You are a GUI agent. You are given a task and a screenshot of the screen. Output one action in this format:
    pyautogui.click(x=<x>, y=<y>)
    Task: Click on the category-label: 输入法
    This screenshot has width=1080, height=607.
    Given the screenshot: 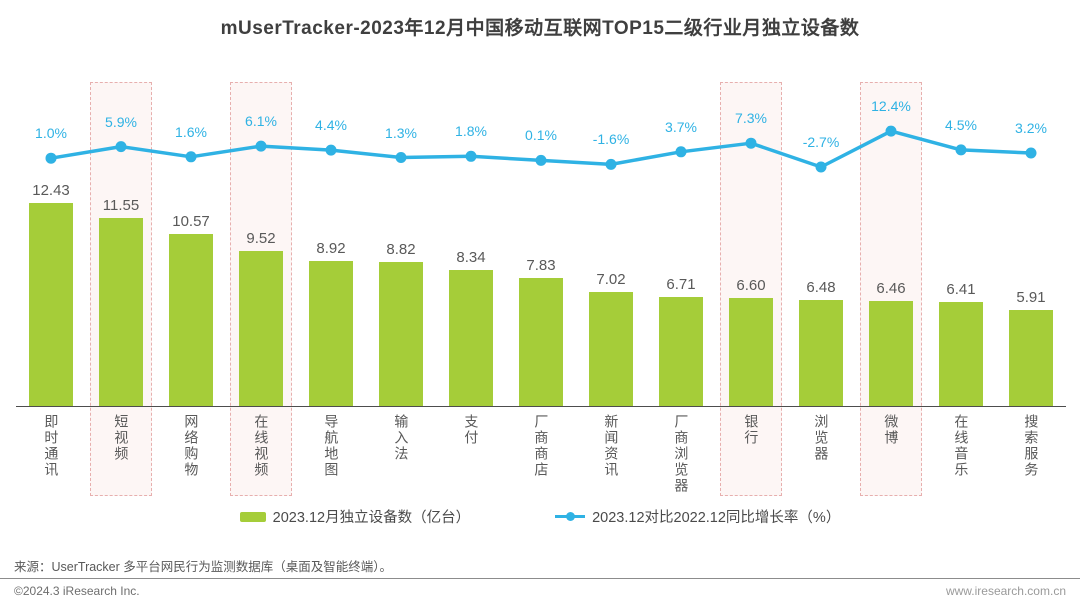 What is the action you would take?
    pyautogui.click(x=401, y=438)
    